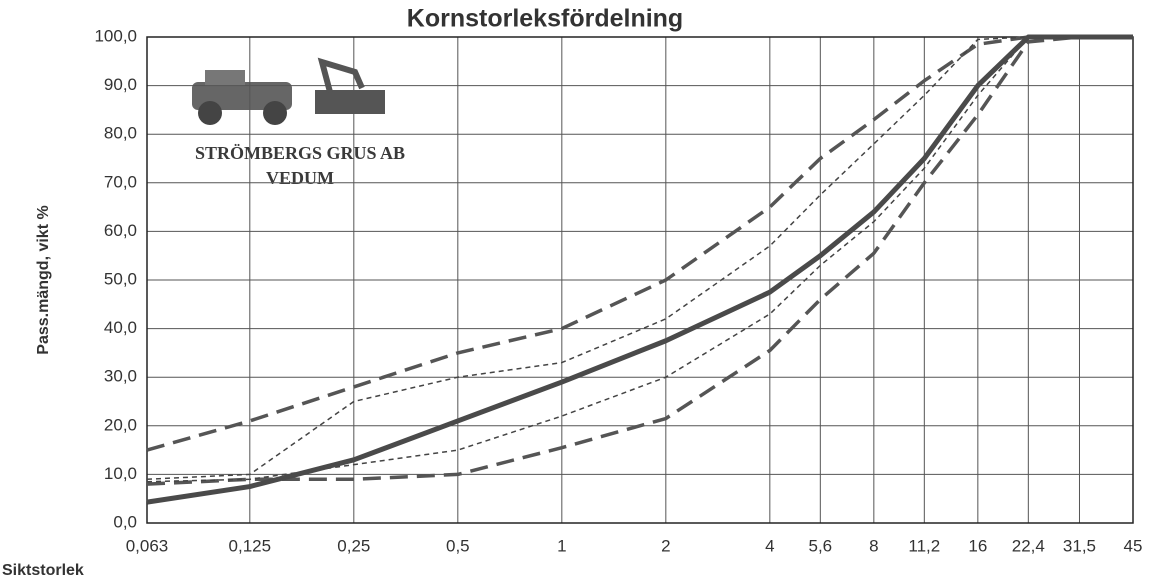  What do you see at coordinates (120, 424) in the screenshot?
I see `y-tick-label: 20,0` at bounding box center [120, 424].